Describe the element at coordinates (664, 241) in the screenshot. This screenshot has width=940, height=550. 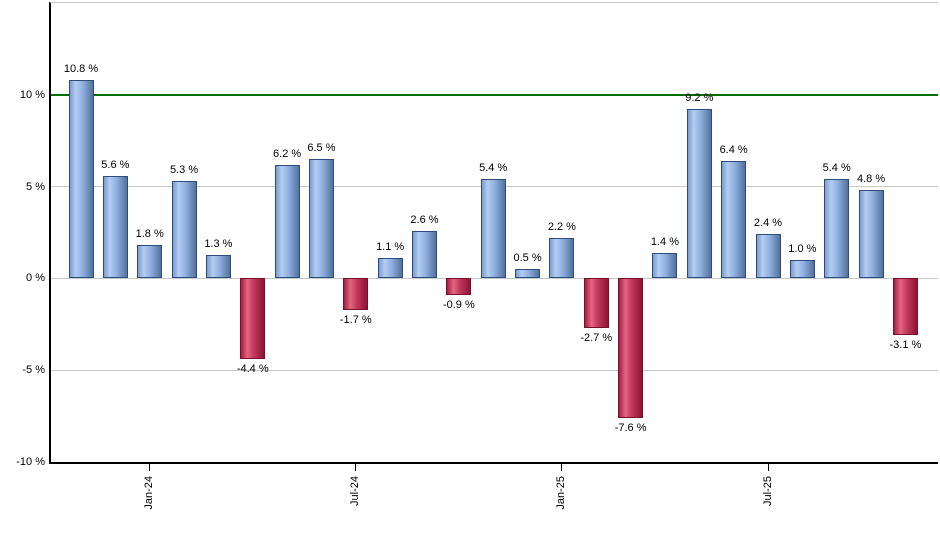
I see `bar-value-label: 1.4 %` at that location.